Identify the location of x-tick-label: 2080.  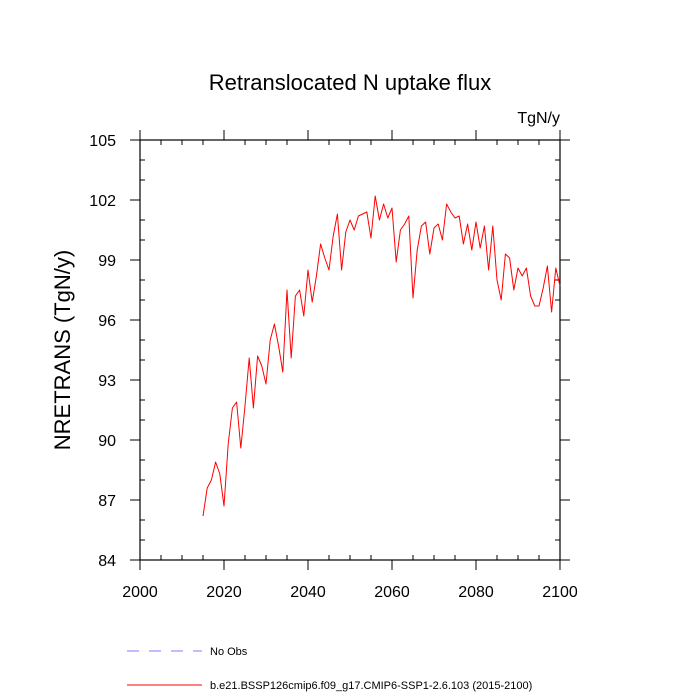
(476, 592).